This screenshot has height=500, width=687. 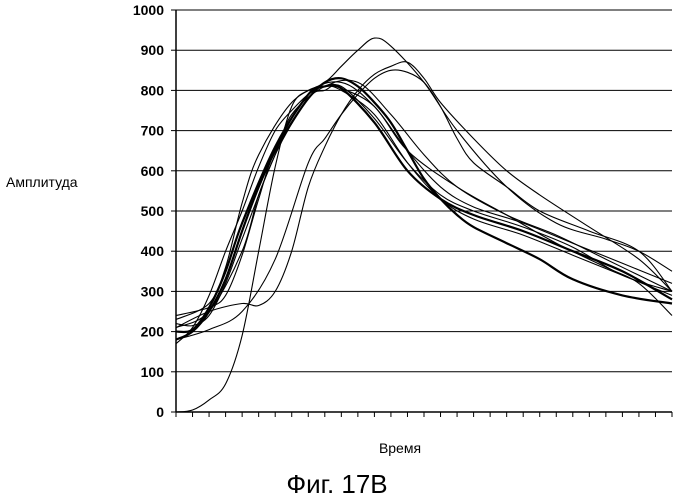 What do you see at coordinates (42, 182) in the screenshot?
I see `y-axis-label: Амплитуда` at bounding box center [42, 182].